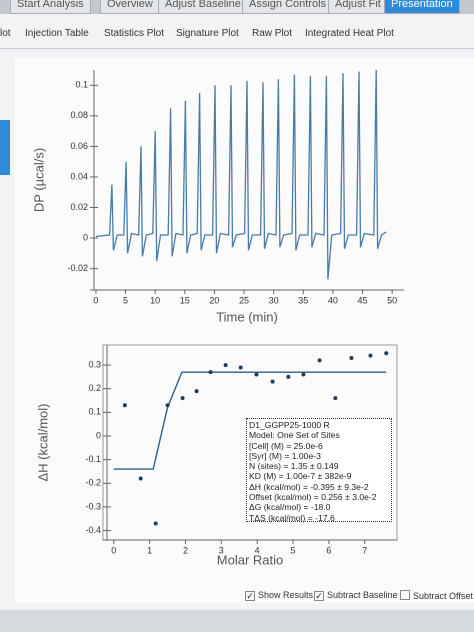 The width and height of the screenshot is (474, 632). What do you see at coordinates (79, 207) in the screenshot?
I see `y-tick-label: 0.02` at bounding box center [79, 207].